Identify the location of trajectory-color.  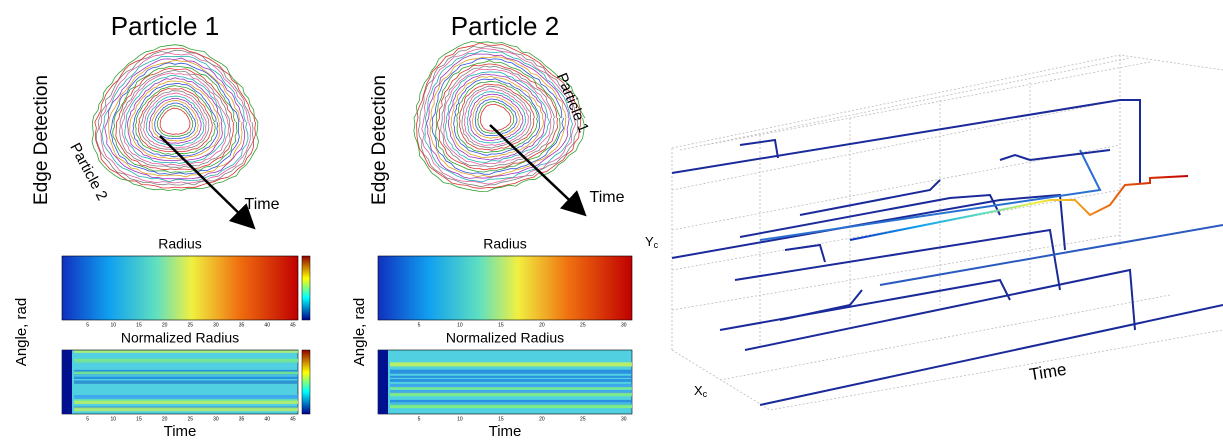
(1019, 208).